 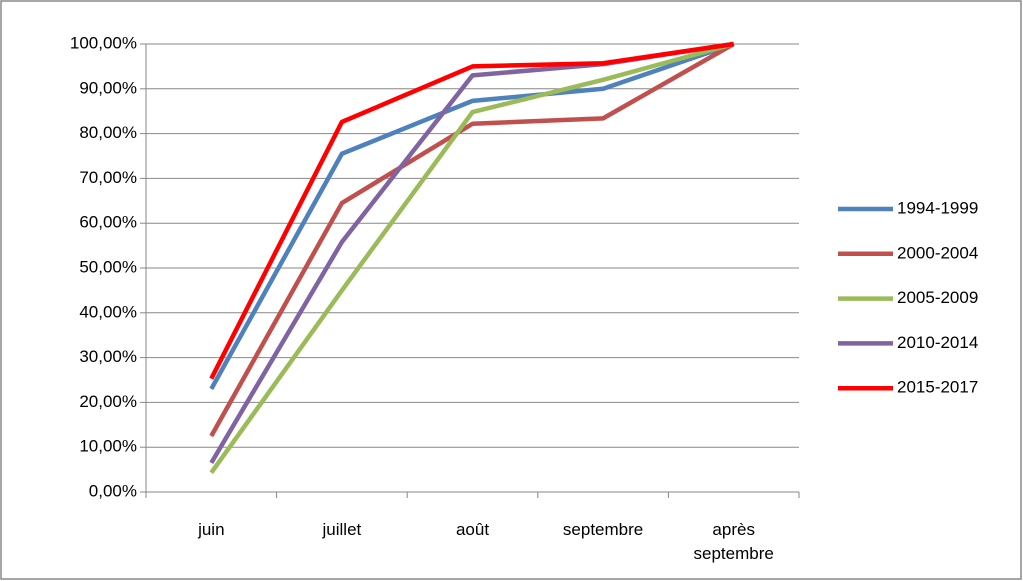 I want to click on y-tick-label: 100,00%, so click(x=103, y=42).